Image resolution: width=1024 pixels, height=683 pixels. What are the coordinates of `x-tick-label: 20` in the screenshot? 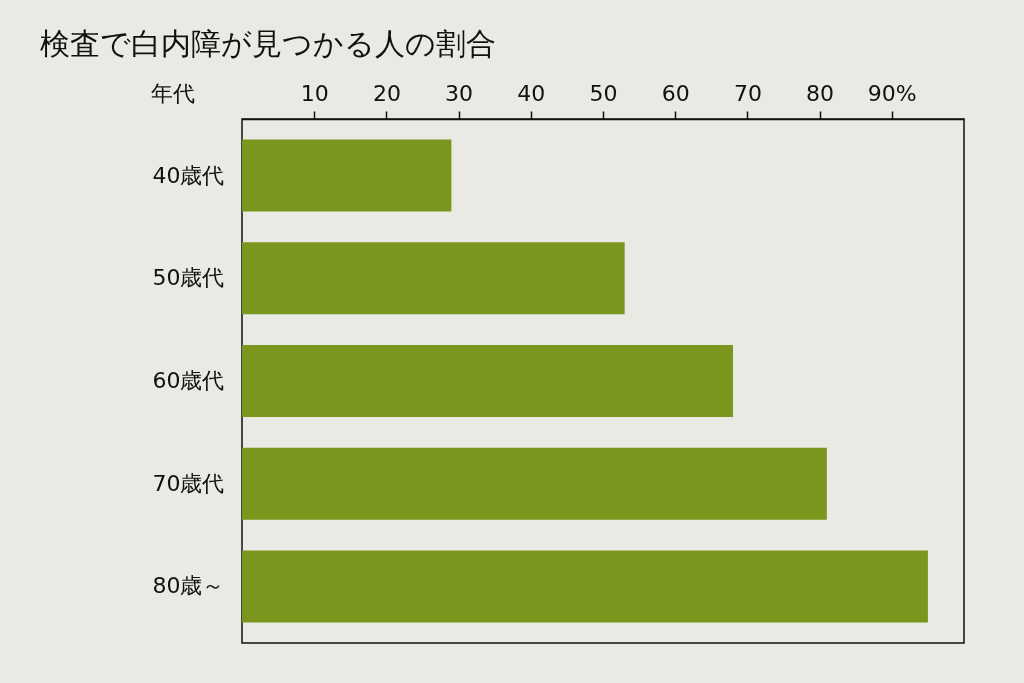 It's located at (386, 93).